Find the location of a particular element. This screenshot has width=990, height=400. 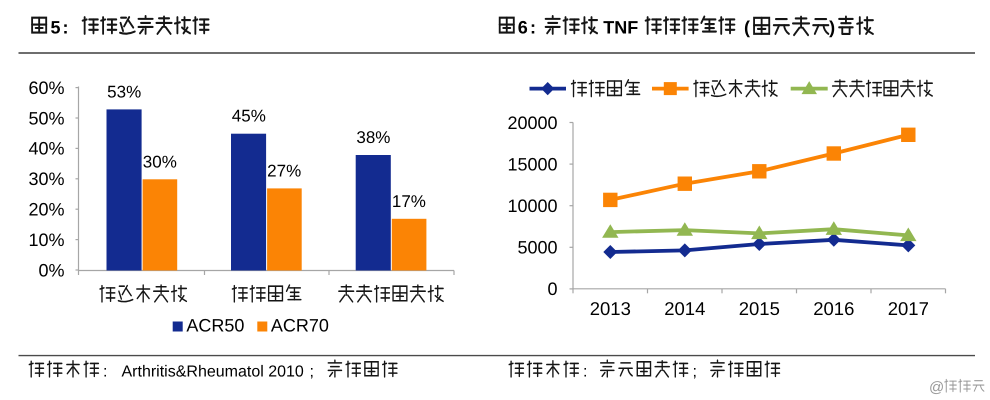

svg-text: Arthritis&Rheumatol 2010 is located at coordinates (213, 372).